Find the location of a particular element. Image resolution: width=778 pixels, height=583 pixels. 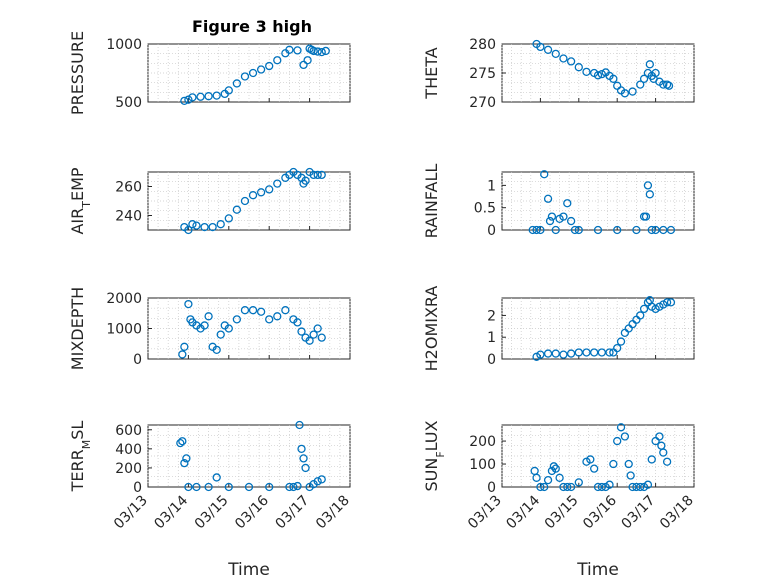

y-tick-label: 1 is located at coordinates (491, 338).